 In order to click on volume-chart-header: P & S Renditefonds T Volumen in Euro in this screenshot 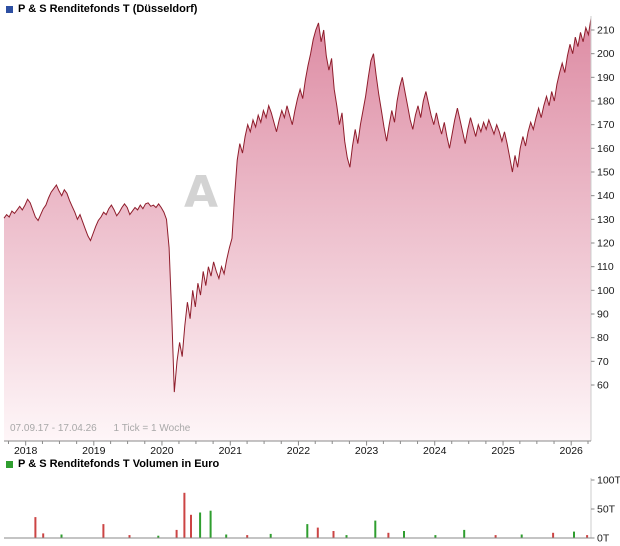, I will do `click(112, 464)`.